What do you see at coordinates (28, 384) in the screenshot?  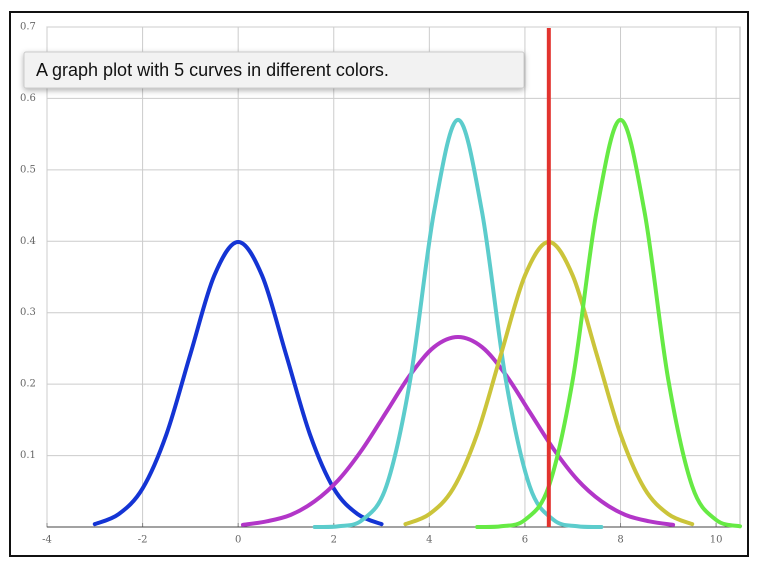 I see `y-tick-label: 0.2` at bounding box center [28, 384].